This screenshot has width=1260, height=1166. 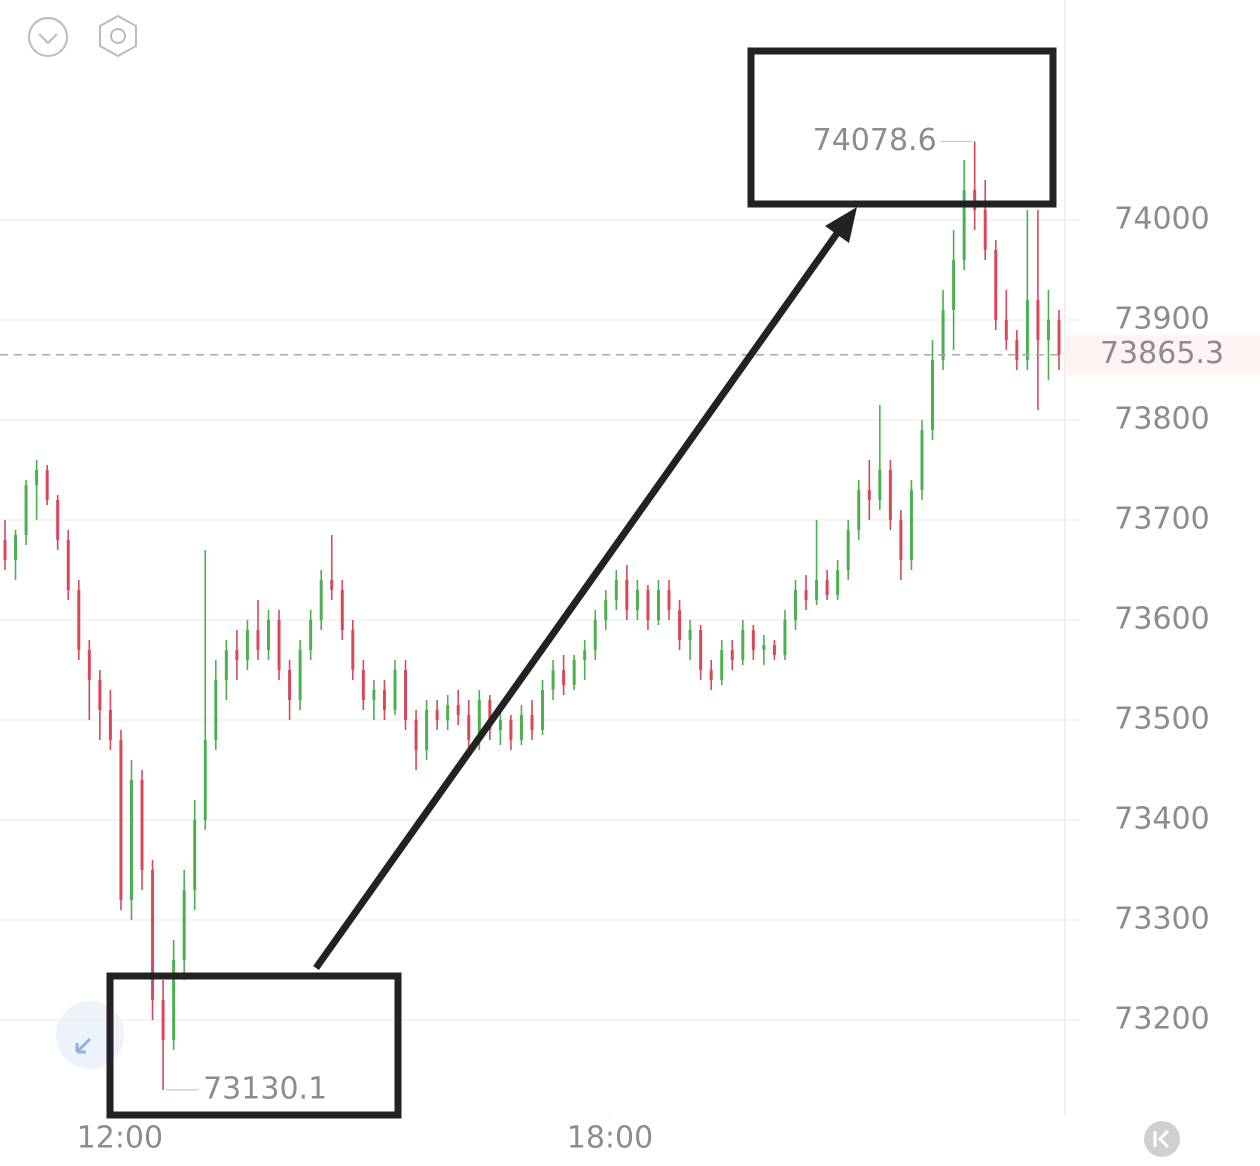 What do you see at coordinates (1161, 719) in the screenshot?
I see `y-tick-label: 73500` at bounding box center [1161, 719].